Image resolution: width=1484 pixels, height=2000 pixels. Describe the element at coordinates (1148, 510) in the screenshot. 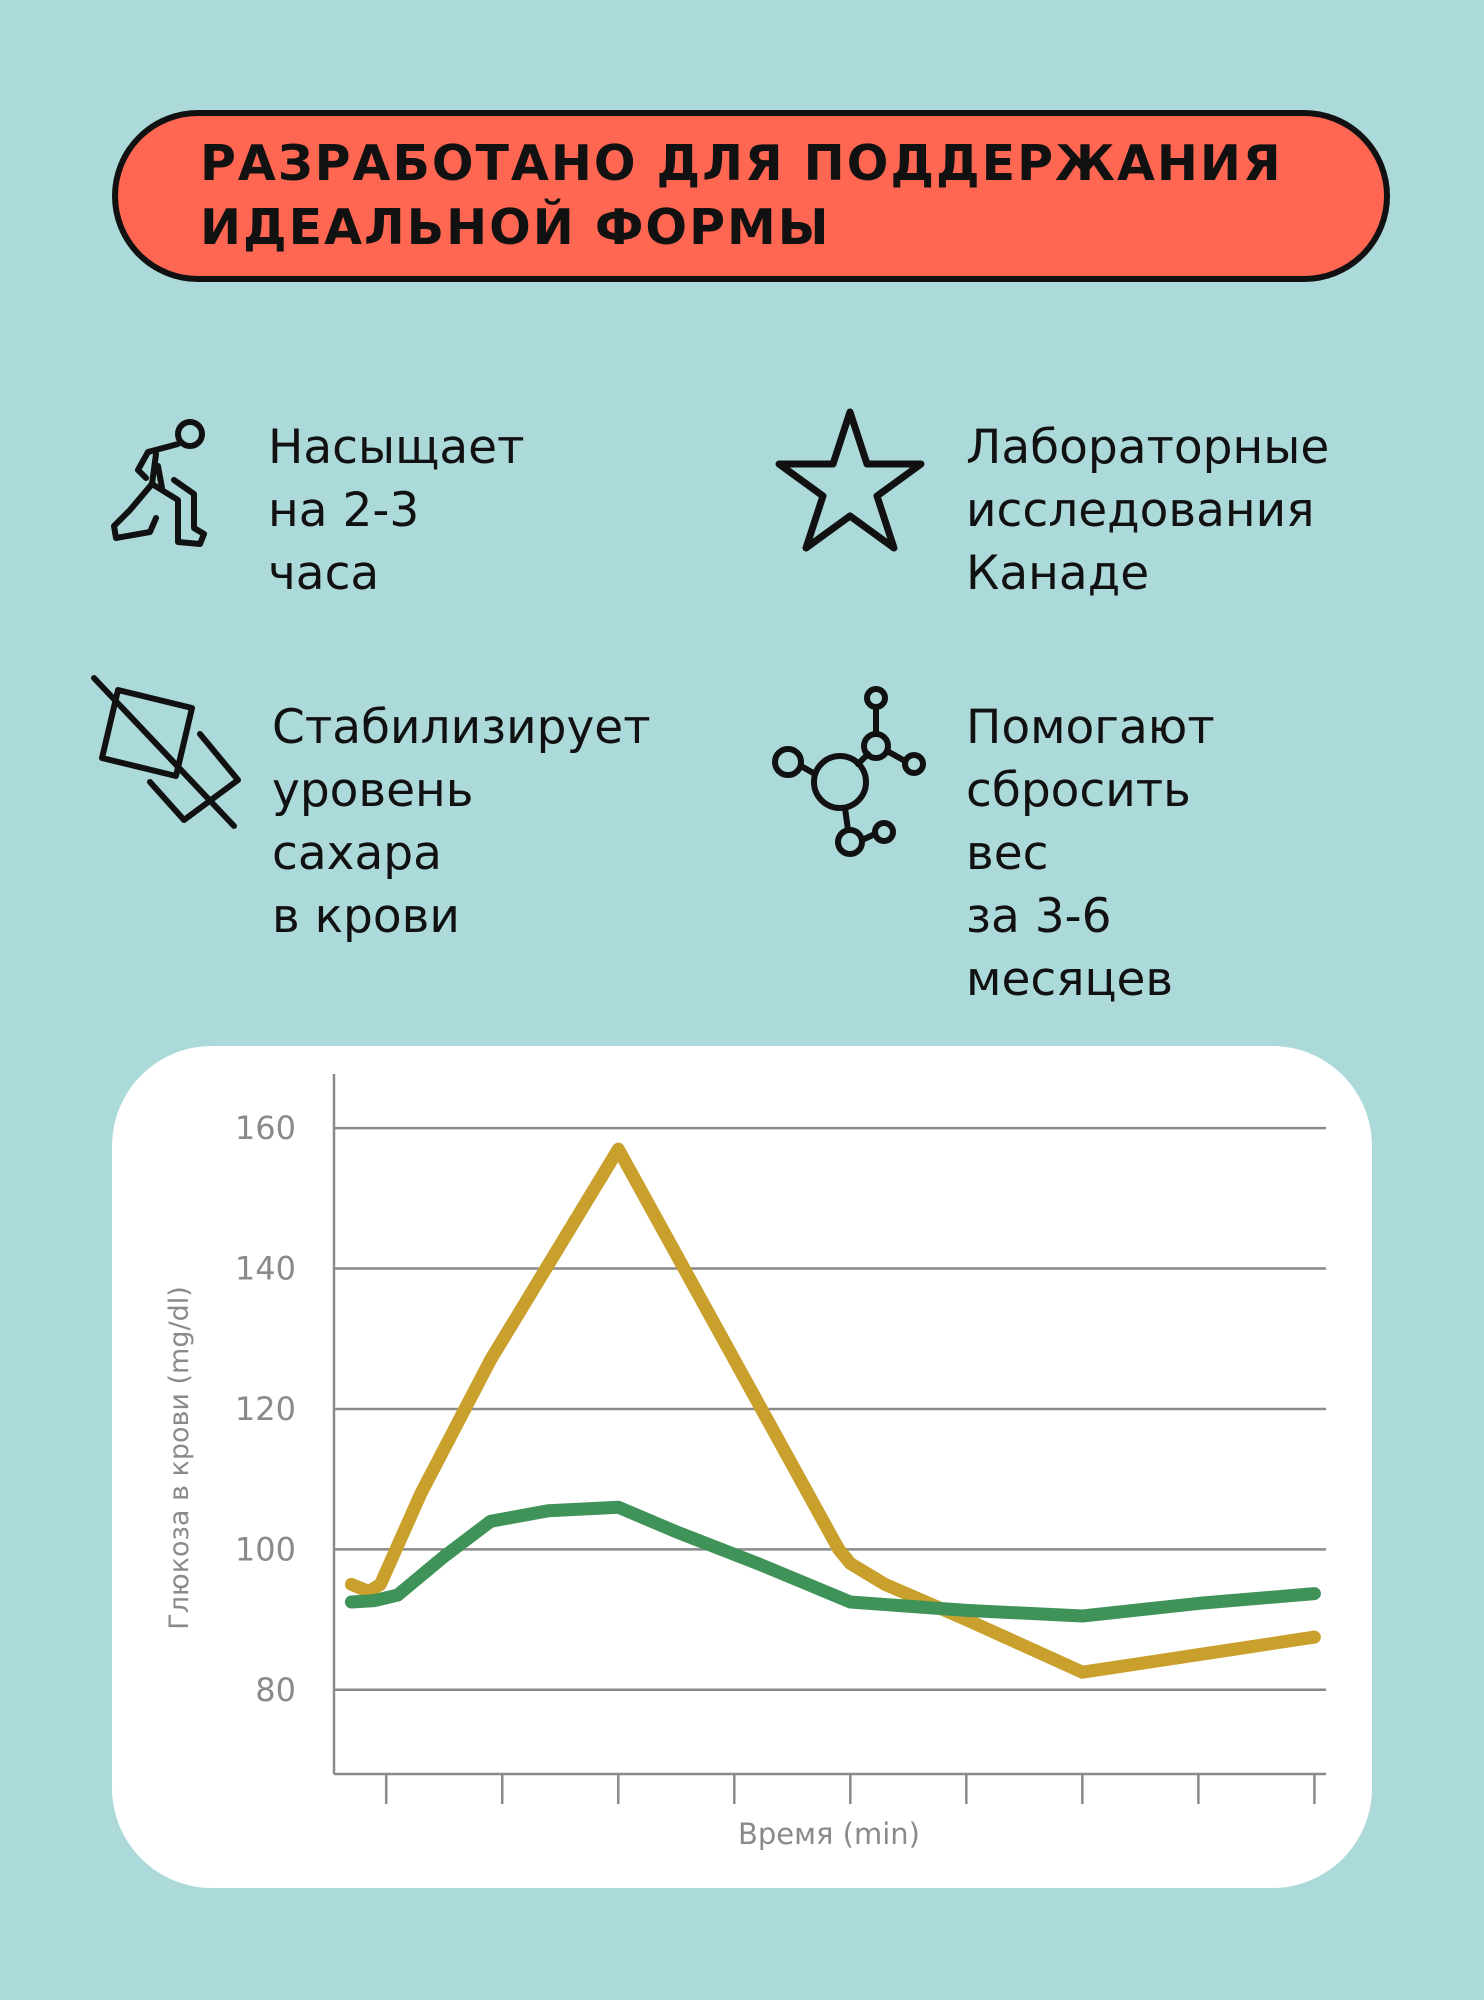

I see `feature-lab-tests-text: Лабораторные исследования Канаде` at that location.